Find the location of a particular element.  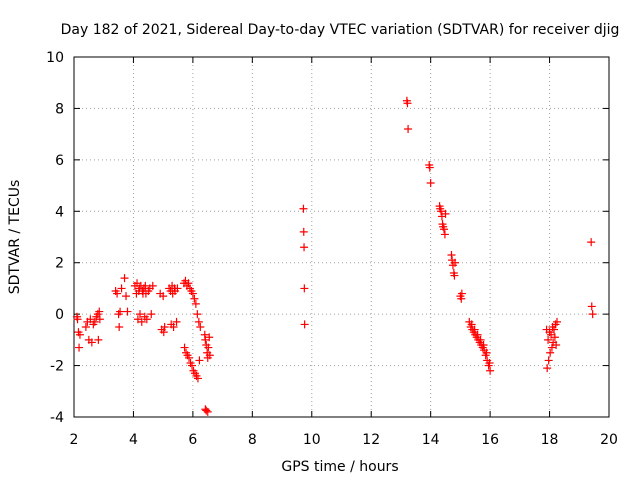

y-tick-label: 10 is located at coordinates (55, 58).